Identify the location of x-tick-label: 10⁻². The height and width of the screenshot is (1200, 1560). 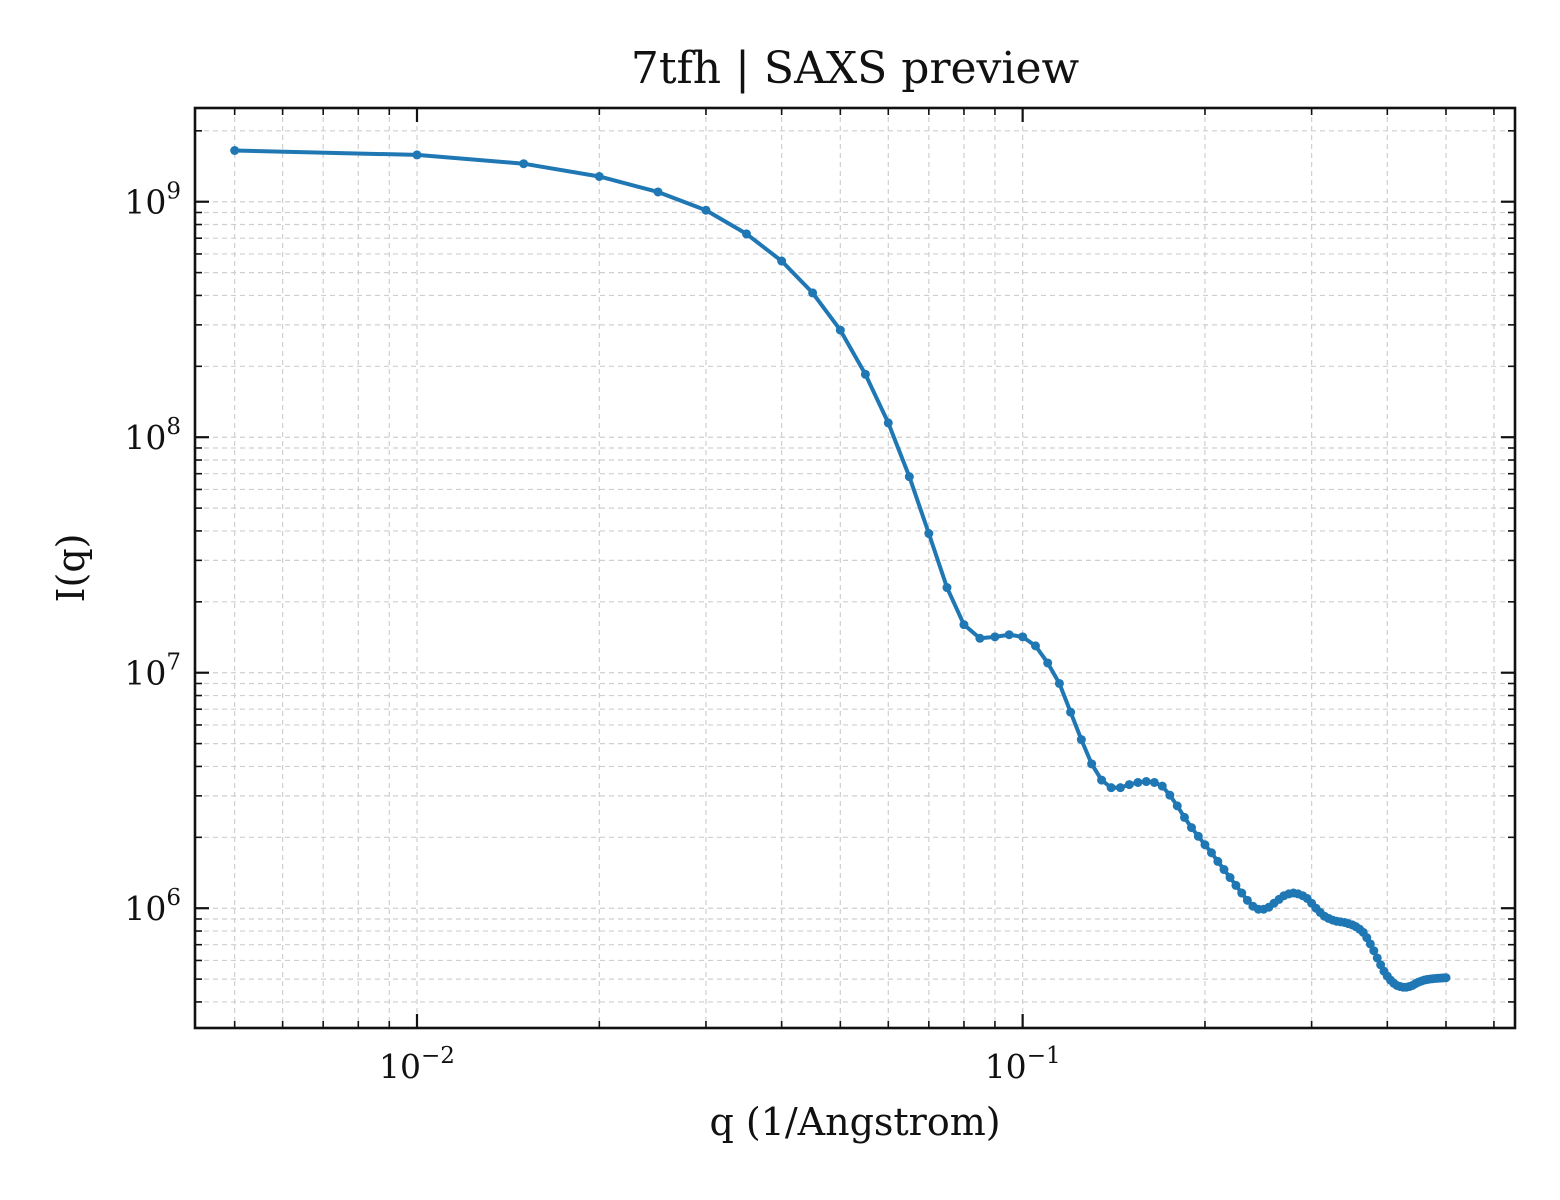
(417, 1064).